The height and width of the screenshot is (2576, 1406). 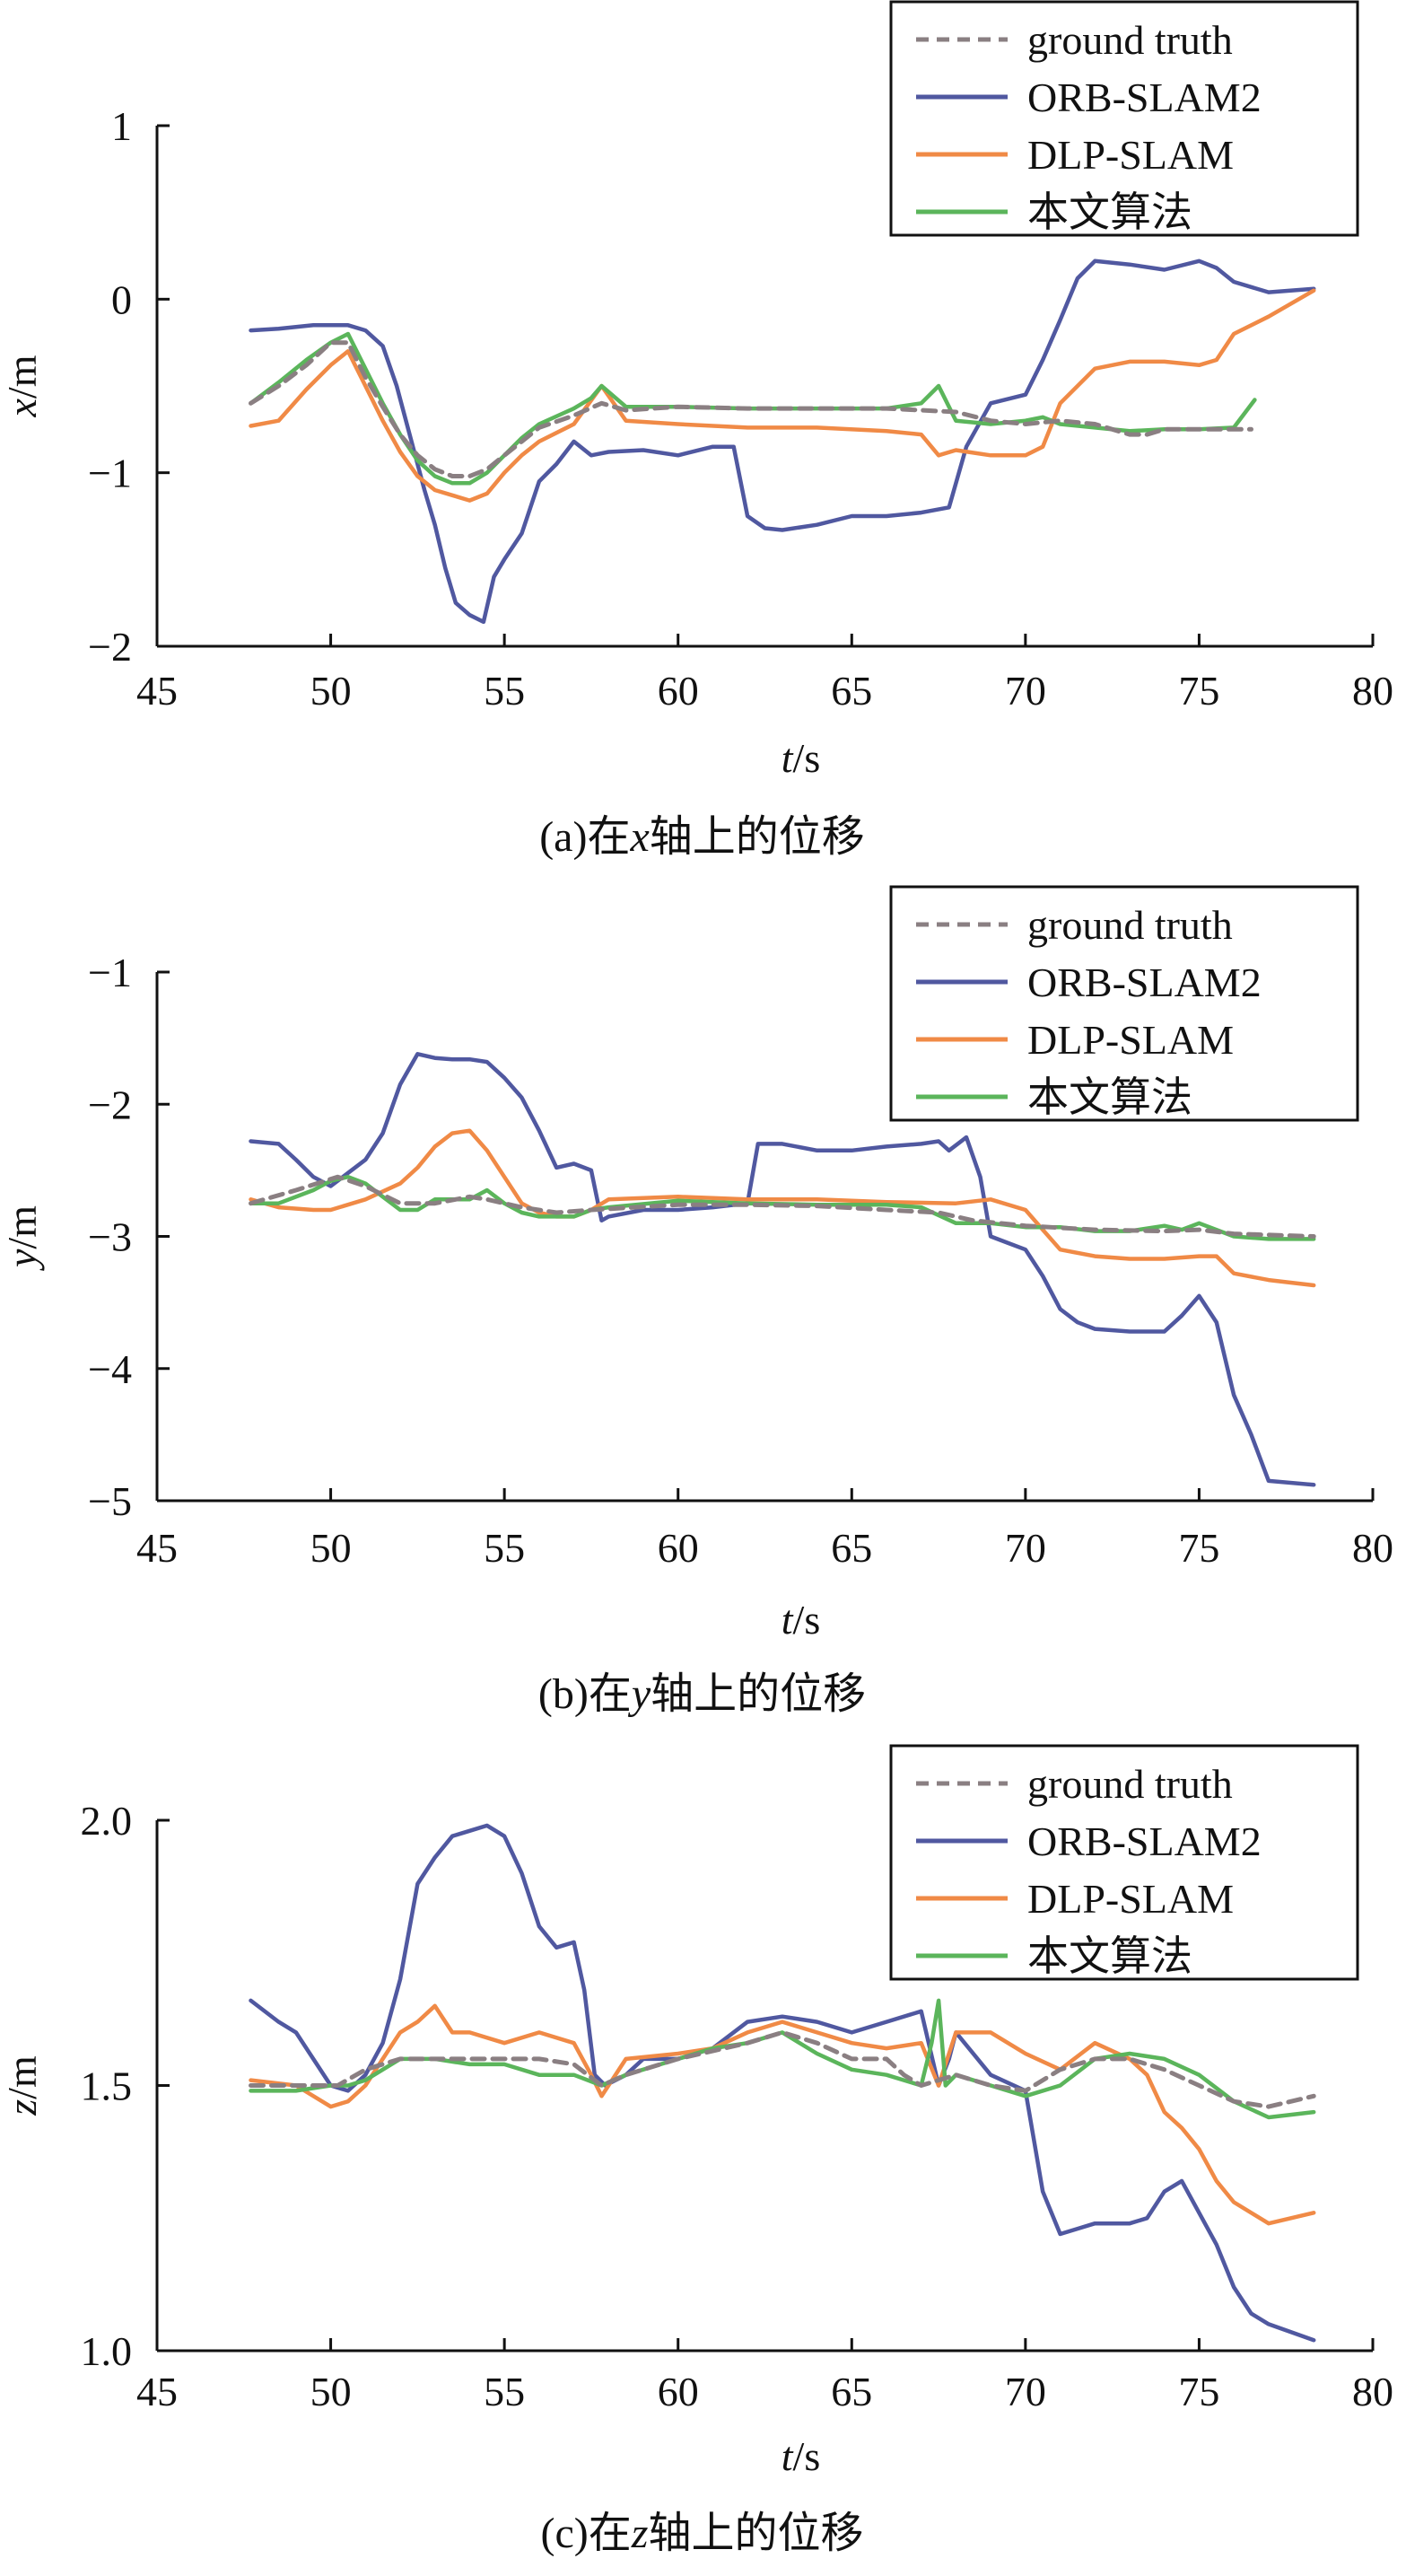 I want to click on panel-caption: (a)在x轴上的位移, so click(x=702, y=837).